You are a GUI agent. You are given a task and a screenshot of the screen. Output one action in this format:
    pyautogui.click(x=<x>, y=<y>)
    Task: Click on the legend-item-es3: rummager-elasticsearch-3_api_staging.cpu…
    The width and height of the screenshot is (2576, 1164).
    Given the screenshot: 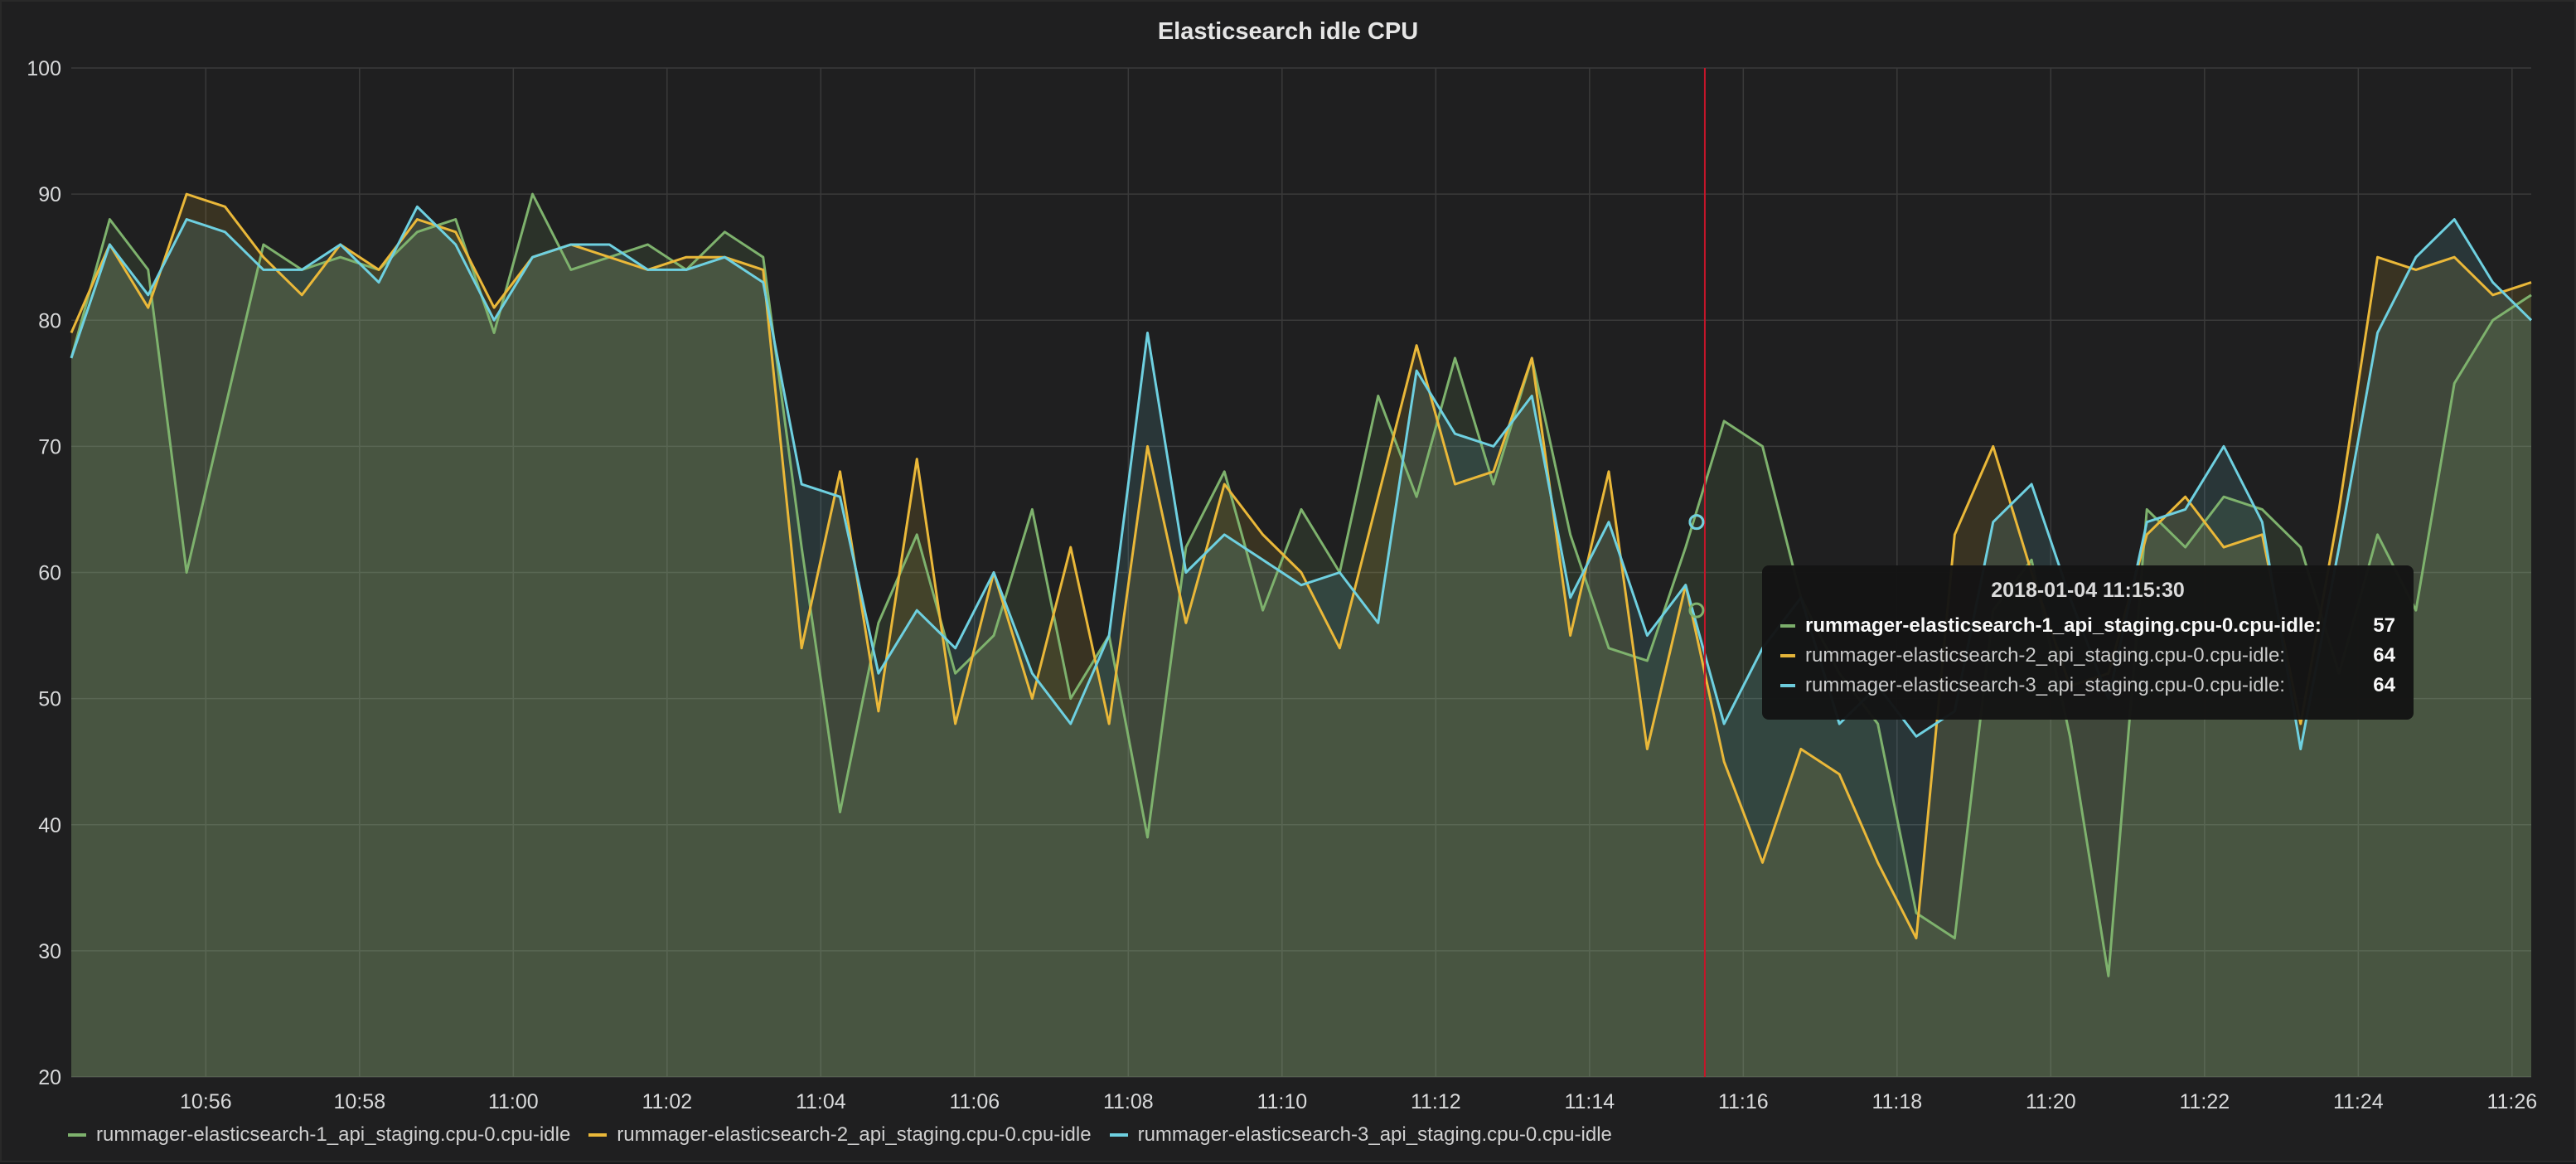 What is the action you would take?
    pyautogui.click(x=1360, y=1135)
    